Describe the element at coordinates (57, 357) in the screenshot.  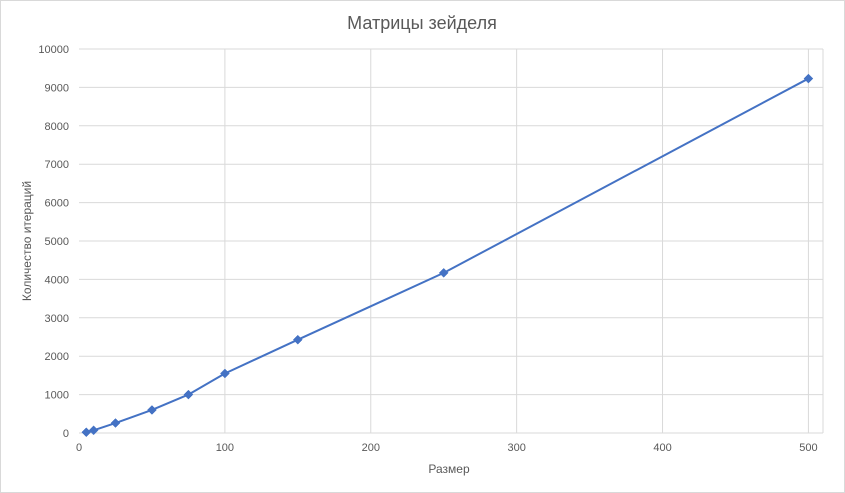
I see `y-tick-label: 2000` at that location.